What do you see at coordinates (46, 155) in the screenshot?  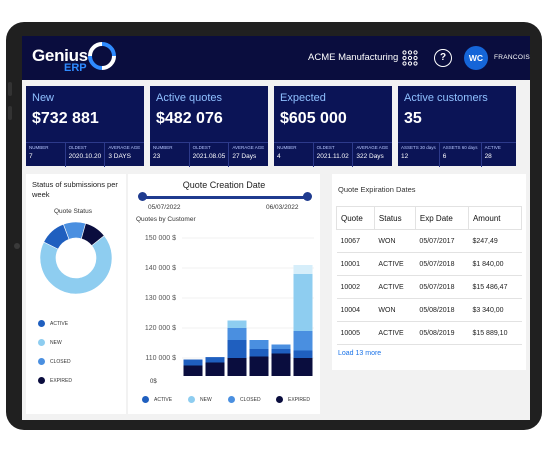 I see `kpi-sub-stat: NUMBER 7` at bounding box center [46, 155].